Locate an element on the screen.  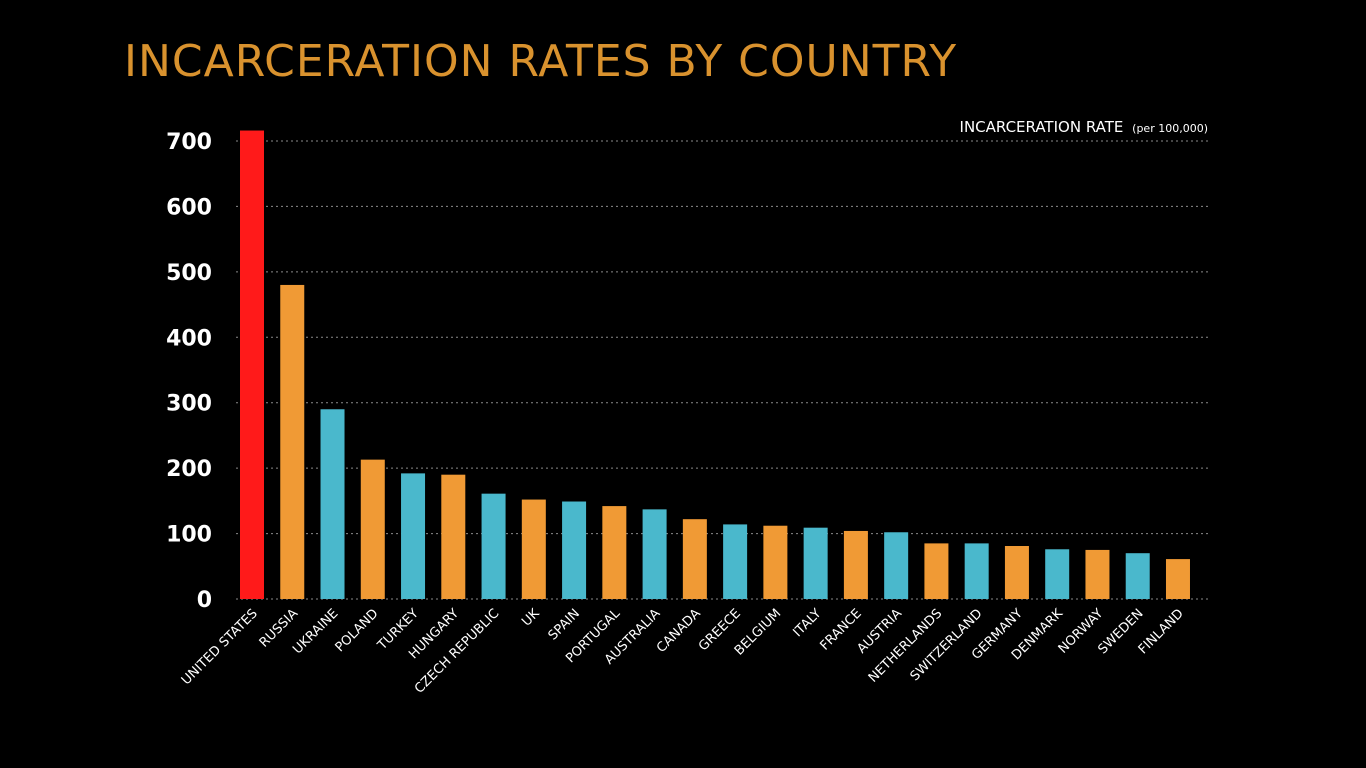
bar-finland is located at coordinates (1177, 579).